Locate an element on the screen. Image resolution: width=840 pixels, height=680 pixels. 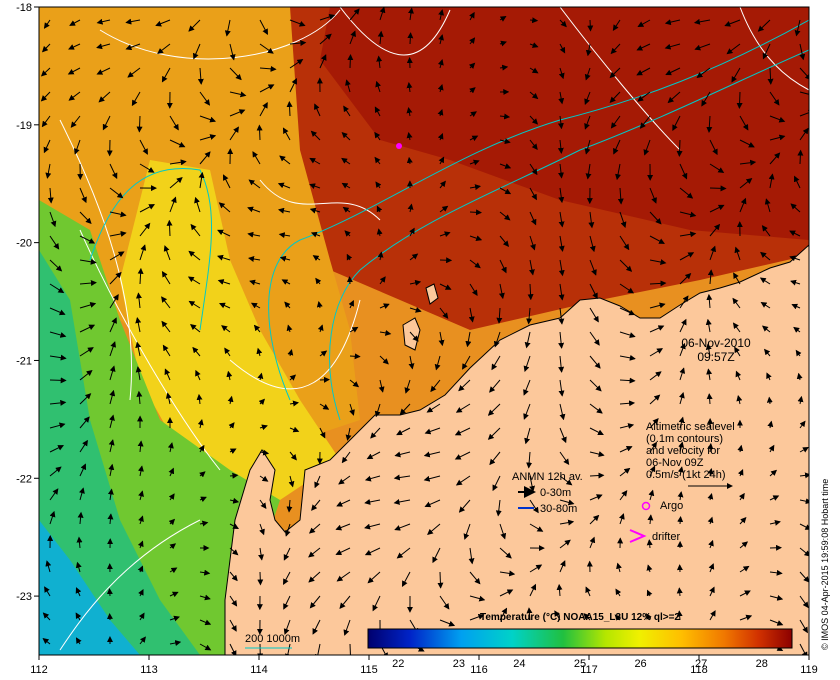
time-label: 09:57Z is located at coordinates (715, 357).